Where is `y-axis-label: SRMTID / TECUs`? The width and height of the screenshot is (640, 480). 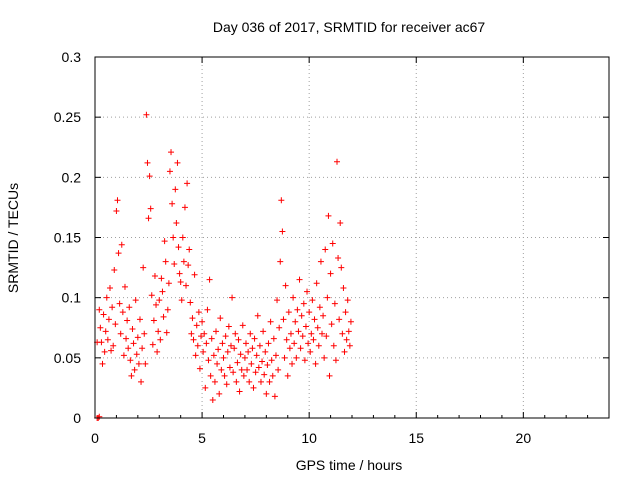 y-axis-label: SRMTID / TECUs is located at coordinates (13, 238).